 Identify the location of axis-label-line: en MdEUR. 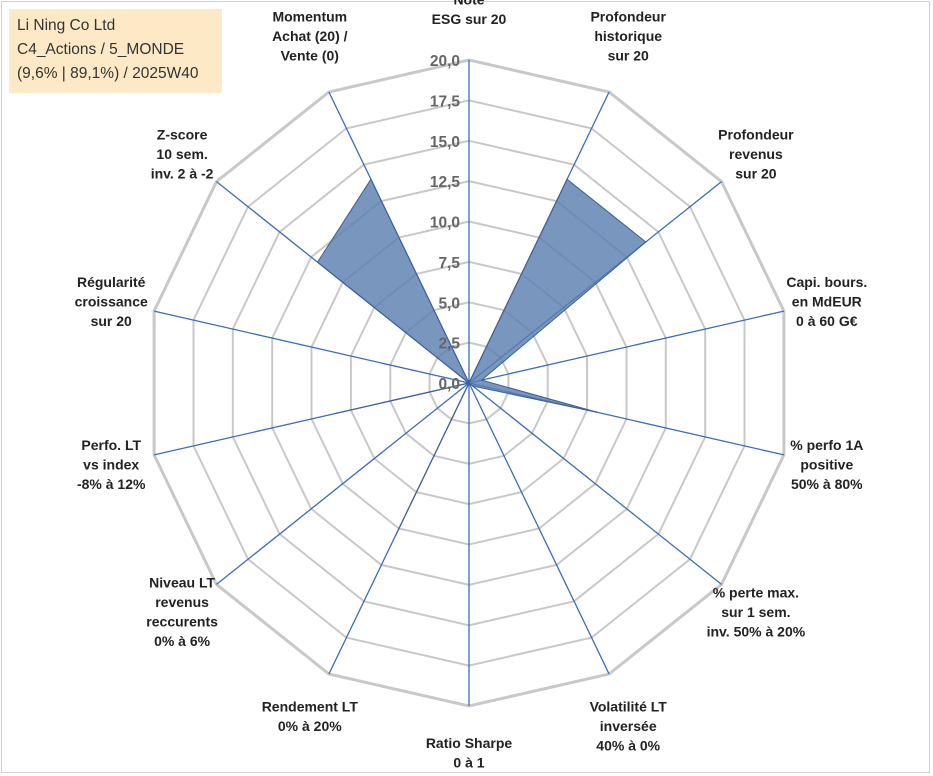
(827, 301).